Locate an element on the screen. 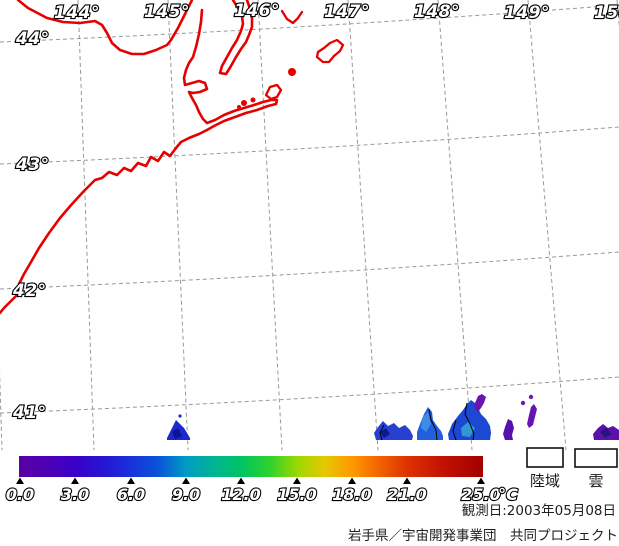 The image size is (619, 546). lat-label-44: 44° is located at coordinates (32, 39).